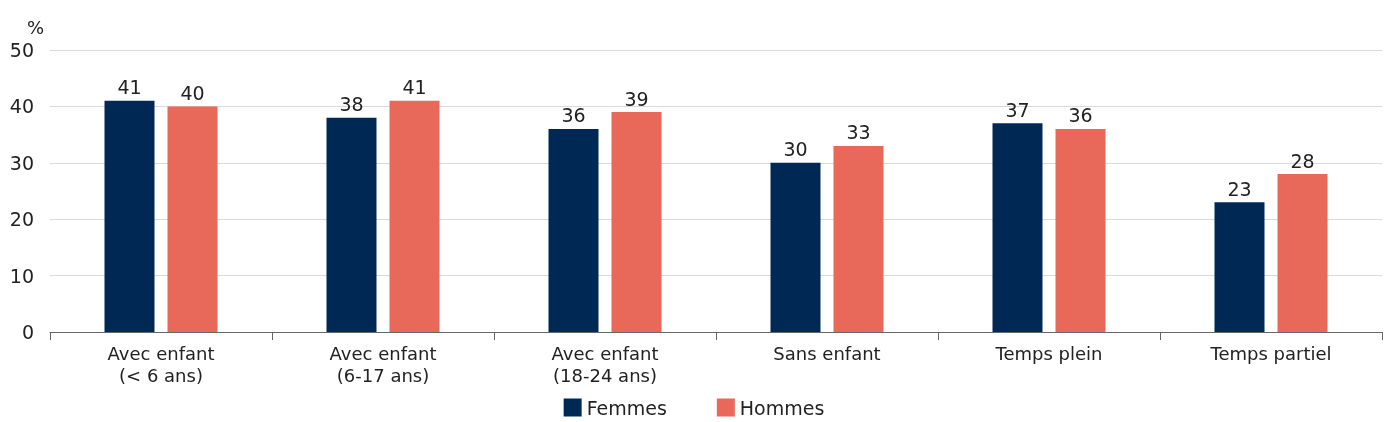 This screenshot has width=1388, height=422. What do you see at coordinates (21, 162) in the screenshot?
I see `y-tick-label: 30` at bounding box center [21, 162].